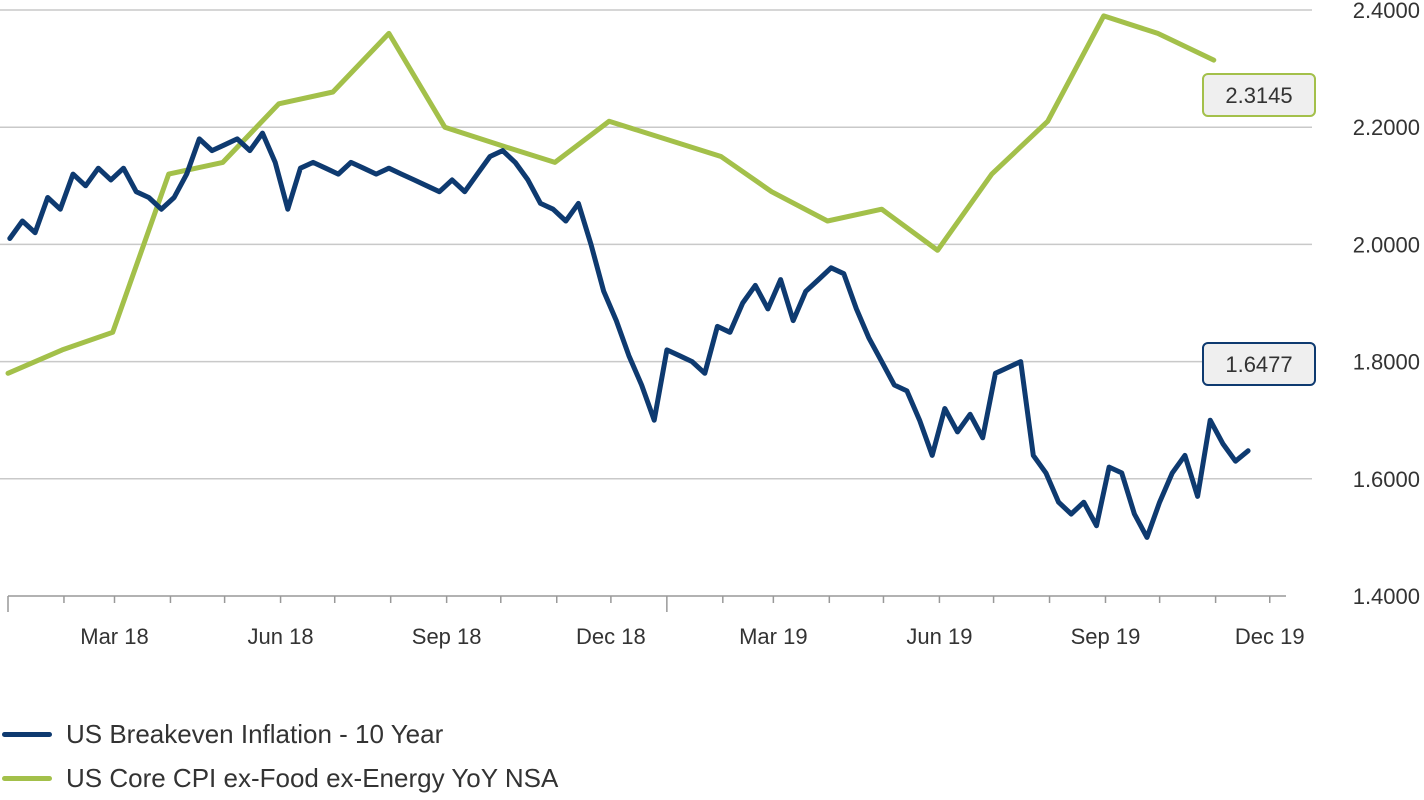 This screenshot has height=800, width=1424. What do you see at coordinates (1386, 127) in the screenshot?
I see `y-tick-label: 2.2000` at bounding box center [1386, 127].